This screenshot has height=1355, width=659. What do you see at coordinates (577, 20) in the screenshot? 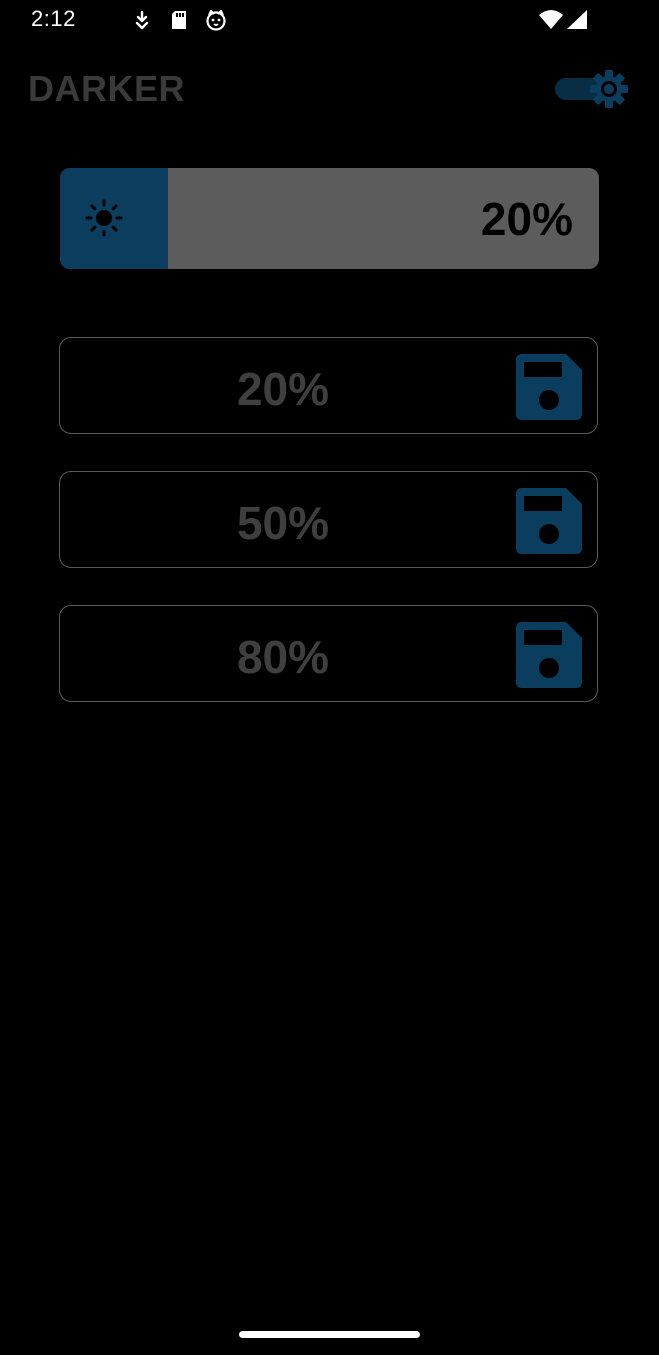
I see `cell-signal-icon` at bounding box center [577, 20].